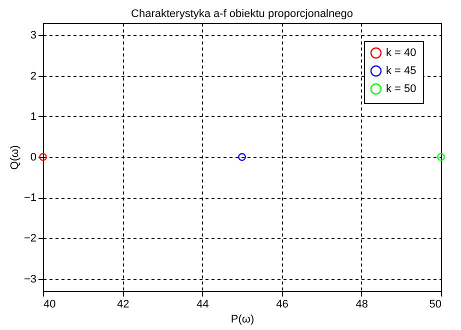 The image size is (461, 330). I want to click on x-tick-label: 42, so click(123, 304).